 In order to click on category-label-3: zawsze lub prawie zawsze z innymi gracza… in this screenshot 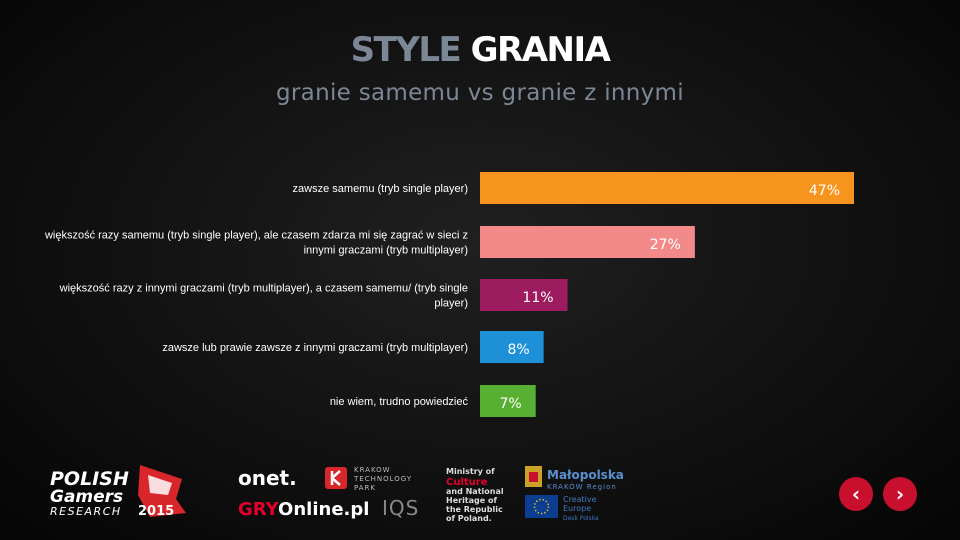, I will do `click(315, 348)`.